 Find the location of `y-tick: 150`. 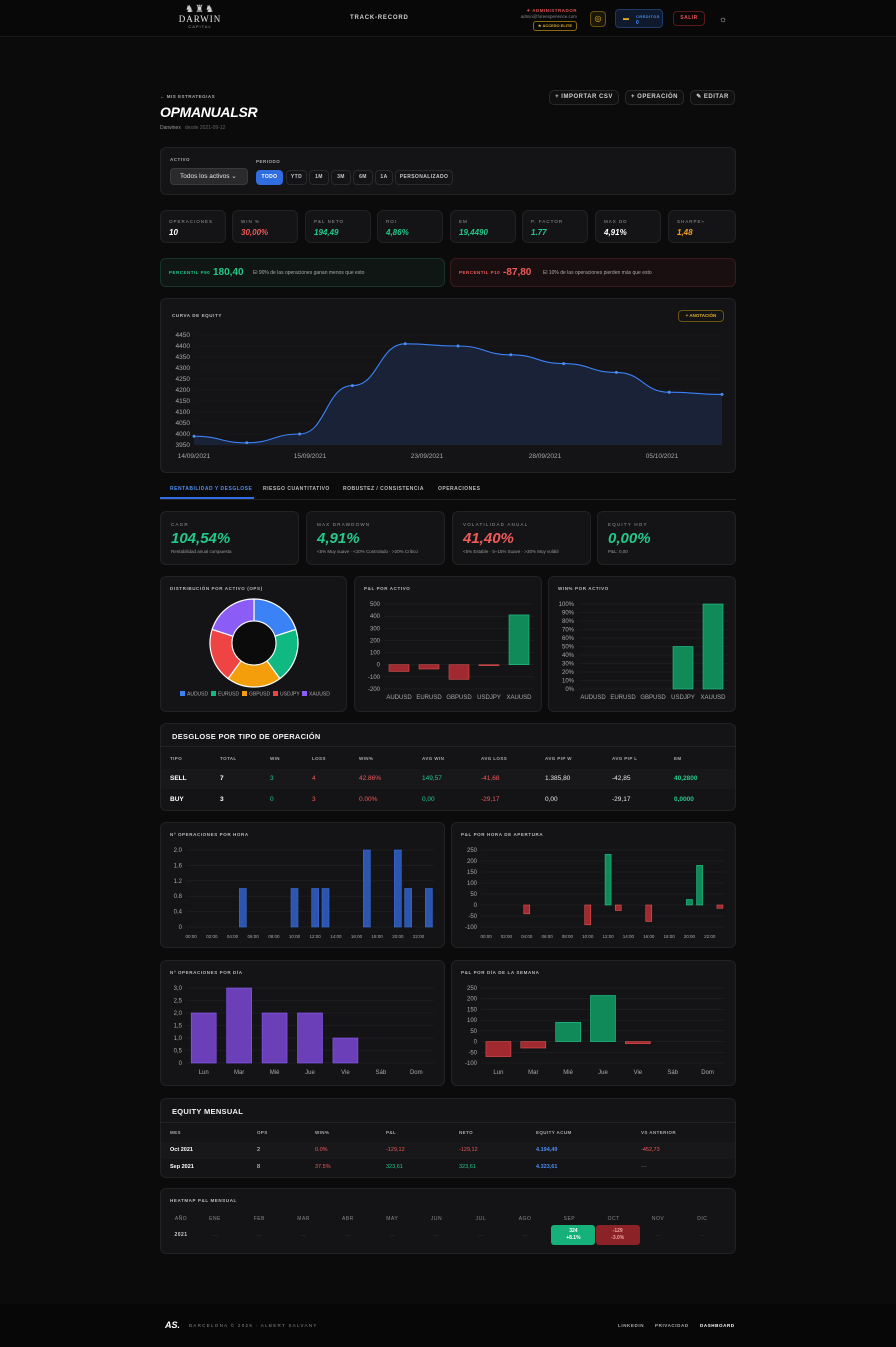

y-tick: 150 is located at coordinates (472, 1010).